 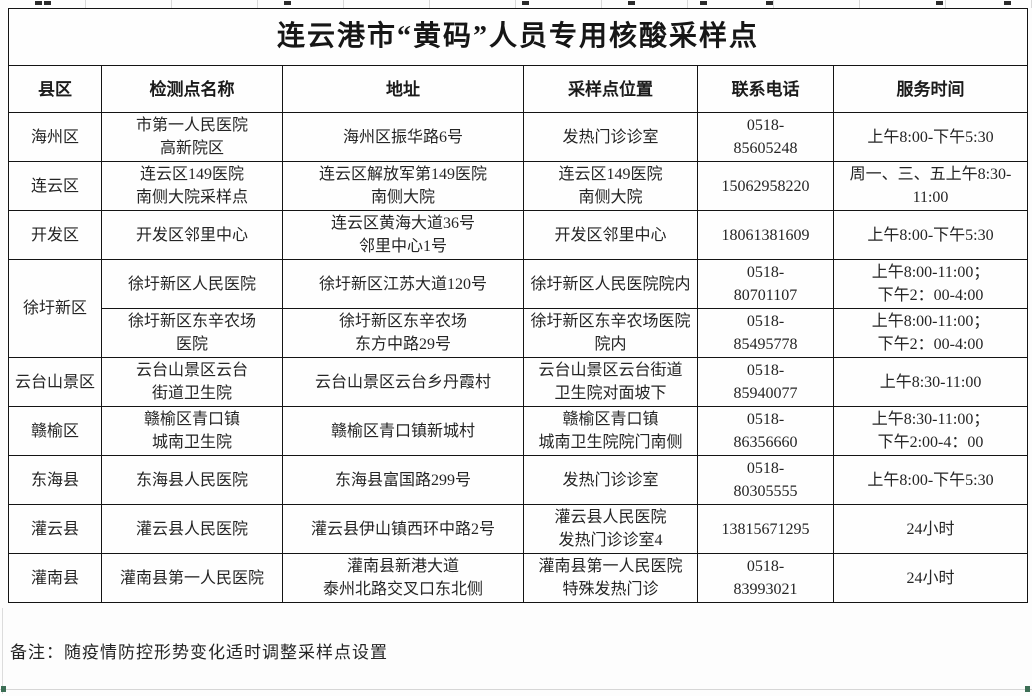 I want to click on cell-phone: 0518- 85495778, so click(x=765, y=333).